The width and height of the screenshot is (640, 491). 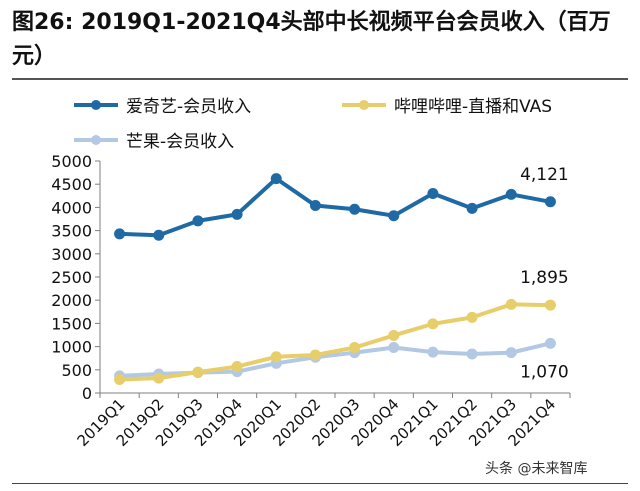 I want to click on data-label-iqiyi: 4,121, so click(x=544, y=175).